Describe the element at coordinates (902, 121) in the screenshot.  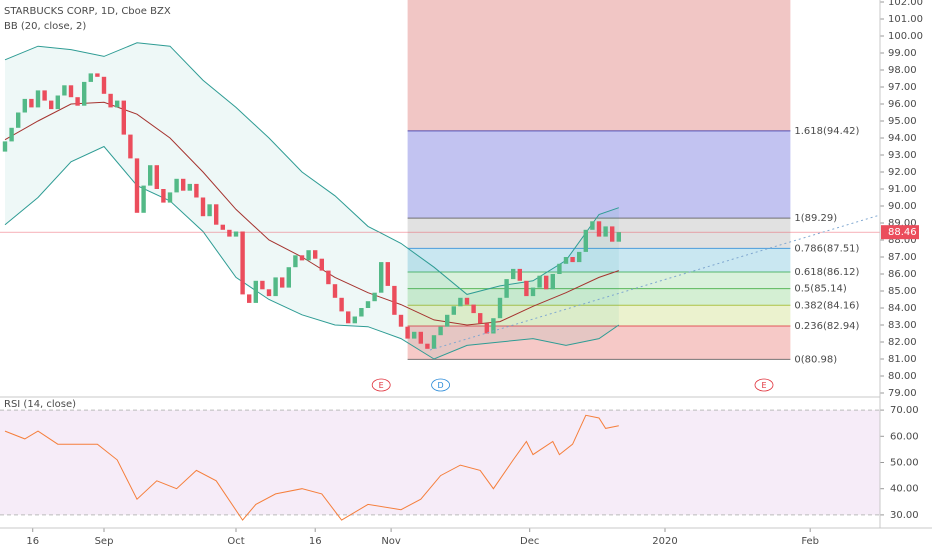
I see `y-tick-label: 95.00` at that location.